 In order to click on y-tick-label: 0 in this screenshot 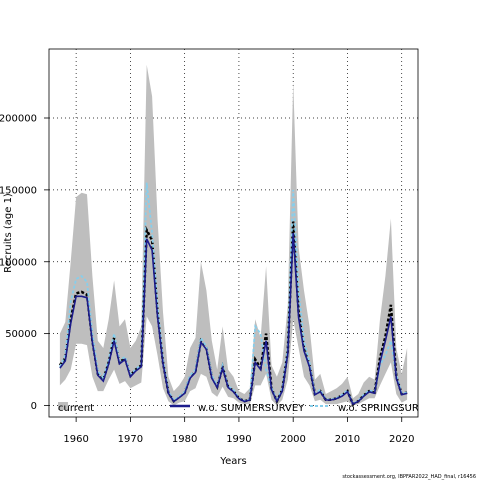, I will do `click(34, 406)`.